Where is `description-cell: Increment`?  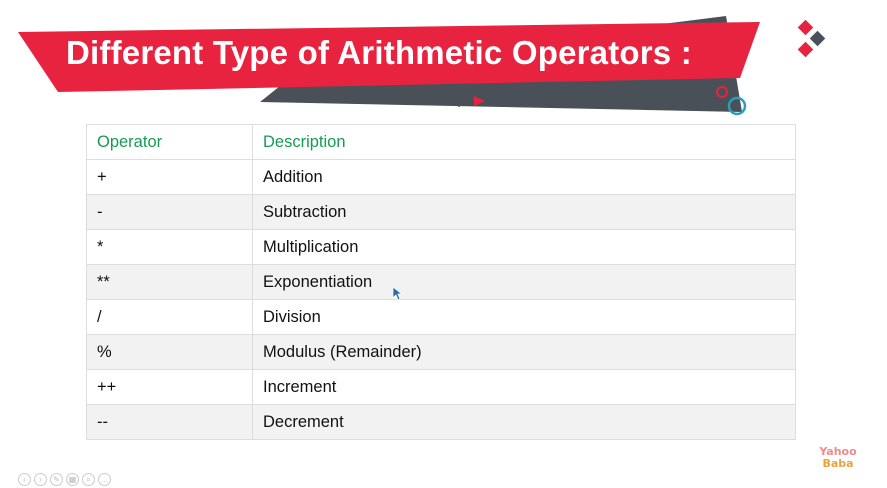 description-cell: Increment is located at coordinates (524, 387).